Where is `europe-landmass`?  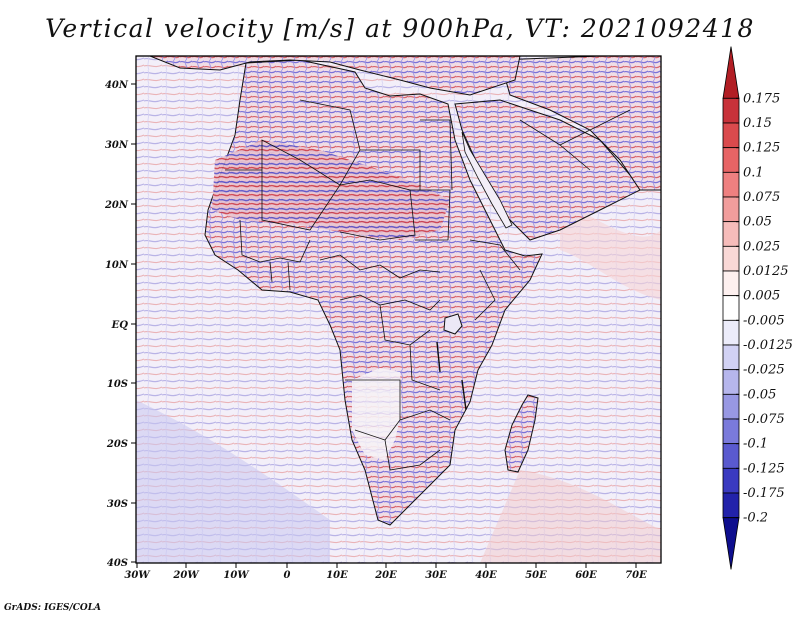
europe-landmass is located at coordinates (335, 76).